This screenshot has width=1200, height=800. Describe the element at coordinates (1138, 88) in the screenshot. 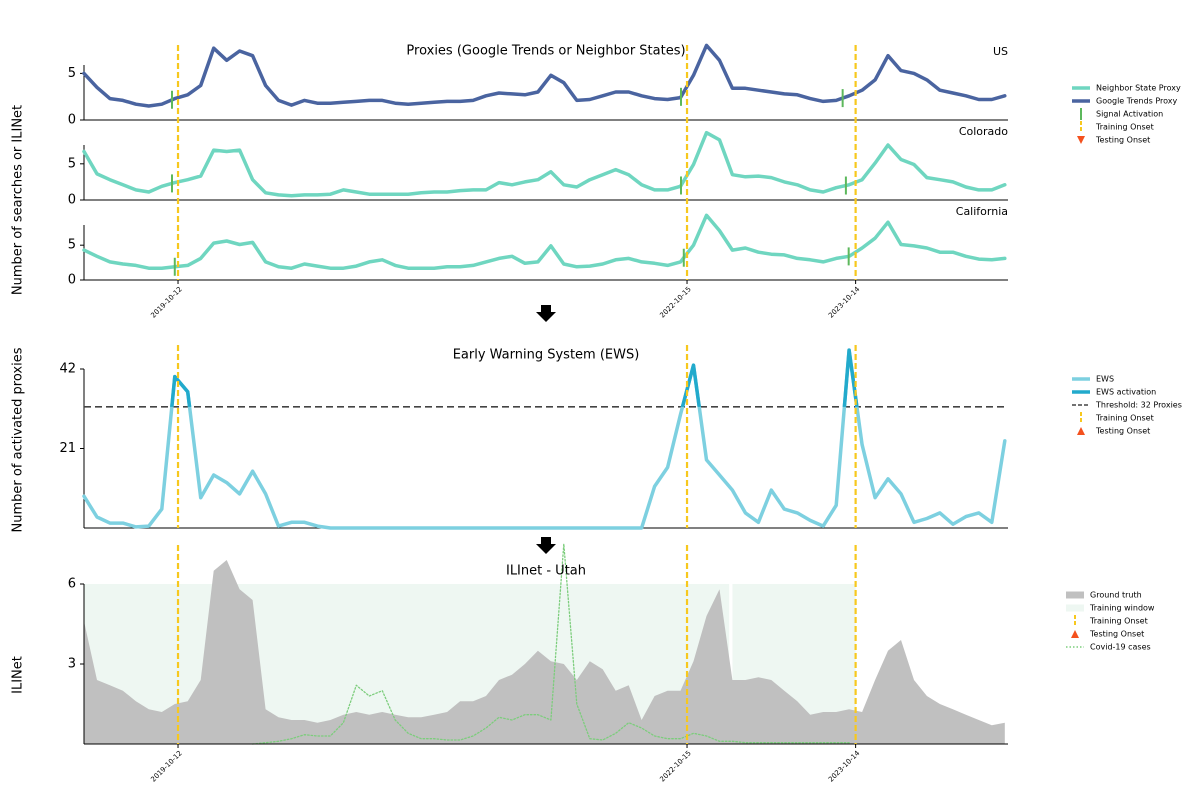

I see `legend-label: Neighbor State Proxy` at that location.